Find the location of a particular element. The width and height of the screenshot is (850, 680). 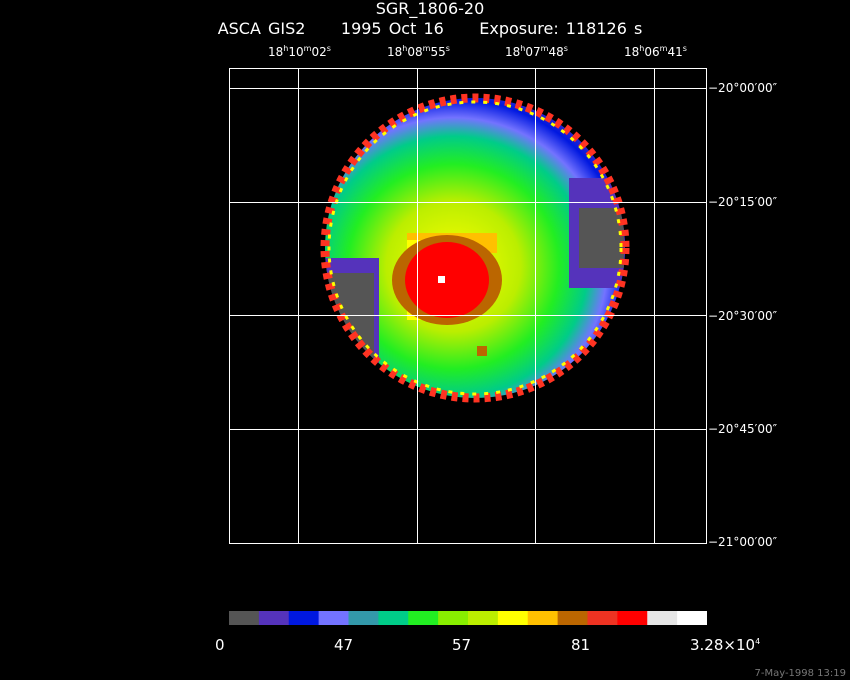

dec-label: −20°30′00″ is located at coordinates (743, 316).